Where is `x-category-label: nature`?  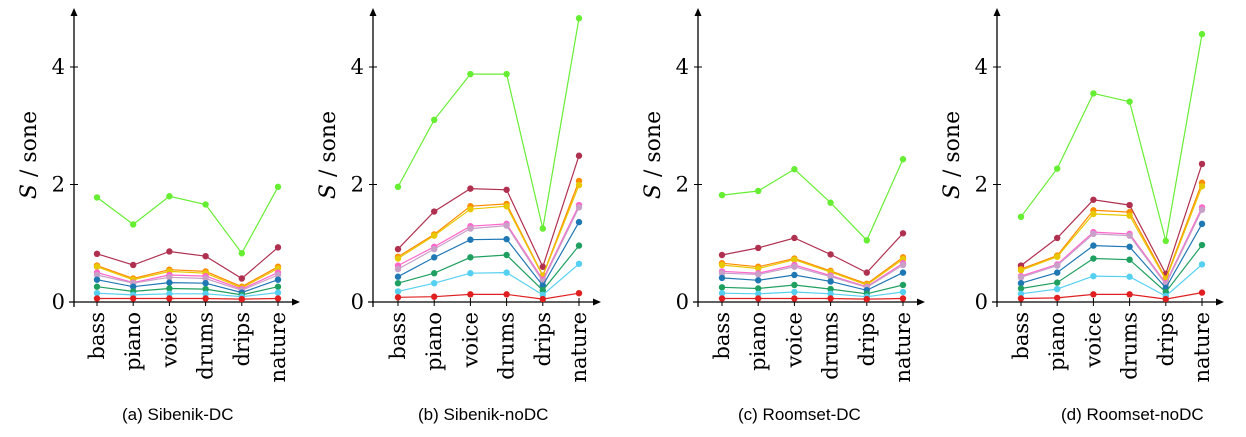 x-category-label: nature is located at coordinates (903, 347).